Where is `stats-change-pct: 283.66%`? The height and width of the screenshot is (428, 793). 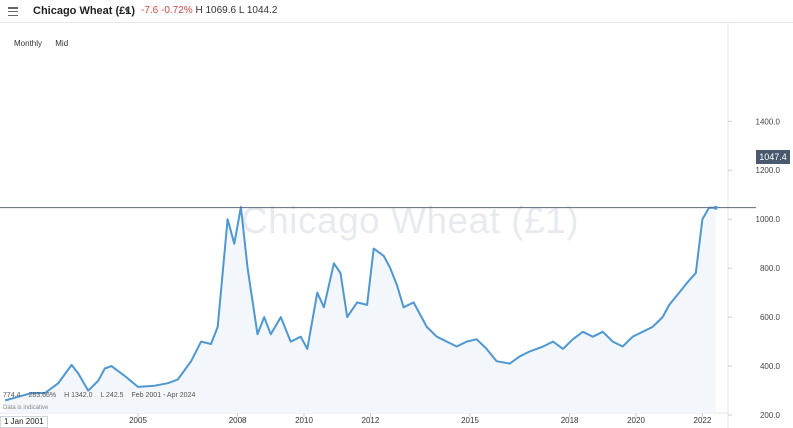 stats-change-pct: 283.66% is located at coordinates (42, 395).